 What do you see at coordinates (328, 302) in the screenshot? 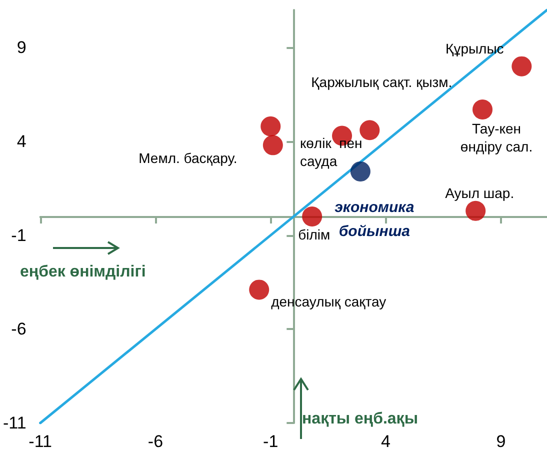
I see `annotation: денсаулық сақтау` at bounding box center [328, 302].